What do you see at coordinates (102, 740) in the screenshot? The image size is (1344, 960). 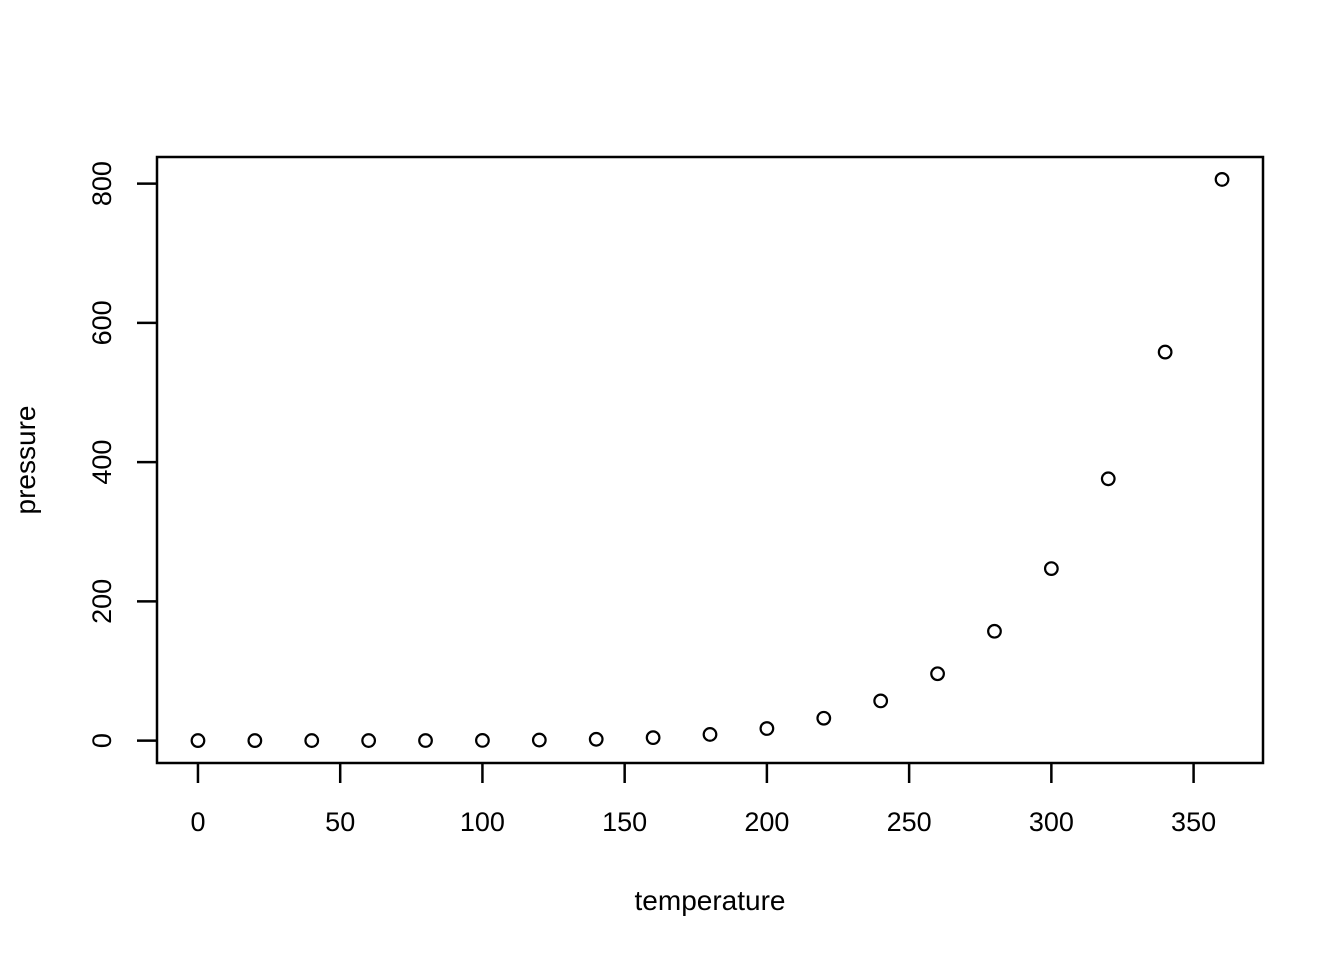 I see `y-axis-tick-label: 0` at bounding box center [102, 740].